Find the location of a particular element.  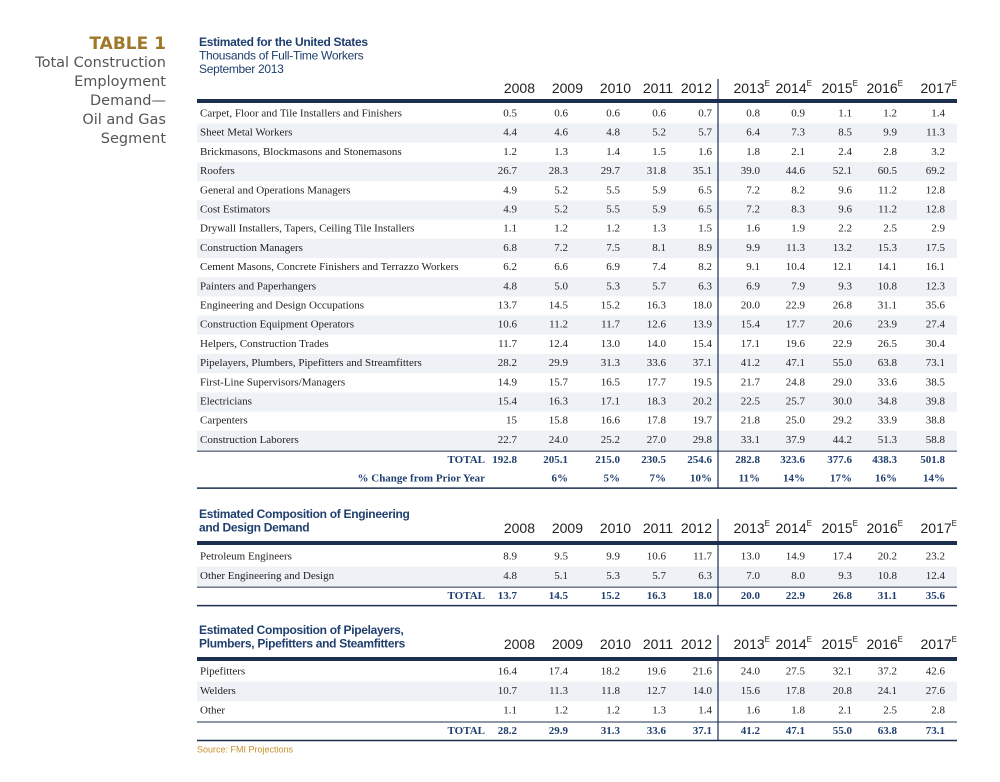

cell-value: 30.4 is located at coordinates (936, 344).